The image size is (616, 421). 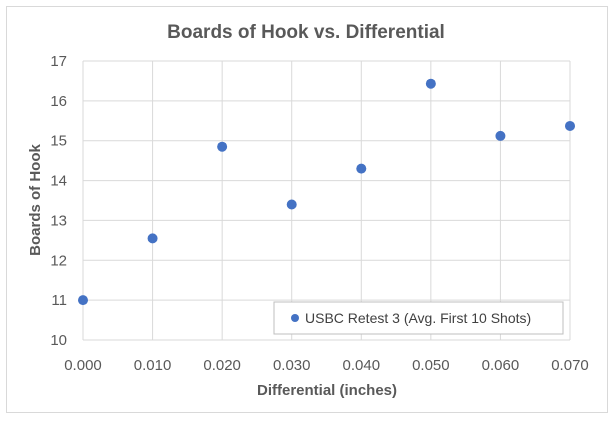 What do you see at coordinates (222, 365) in the screenshot?
I see `x-tick-label: 0.020` at bounding box center [222, 365].